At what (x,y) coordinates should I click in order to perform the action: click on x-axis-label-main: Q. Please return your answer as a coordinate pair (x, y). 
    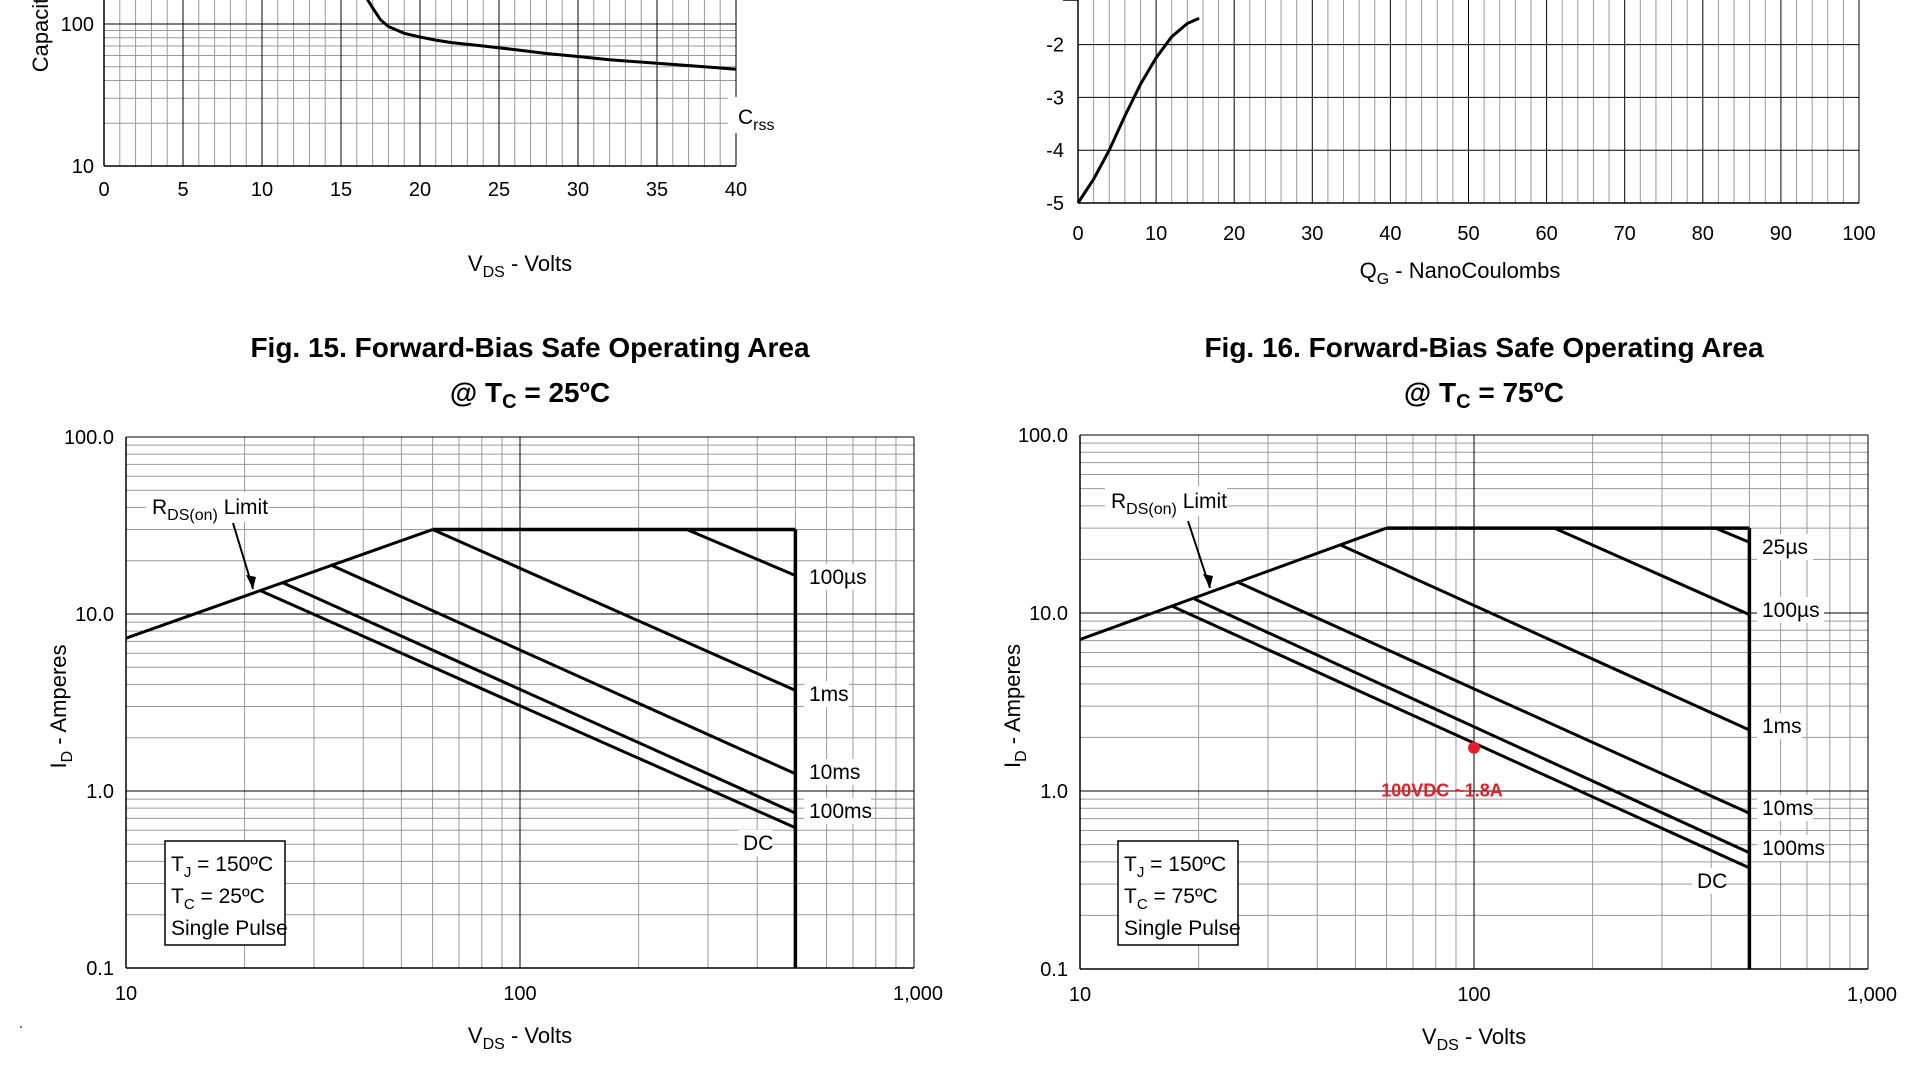
    Looking at the image, I should click on (1368, 270).